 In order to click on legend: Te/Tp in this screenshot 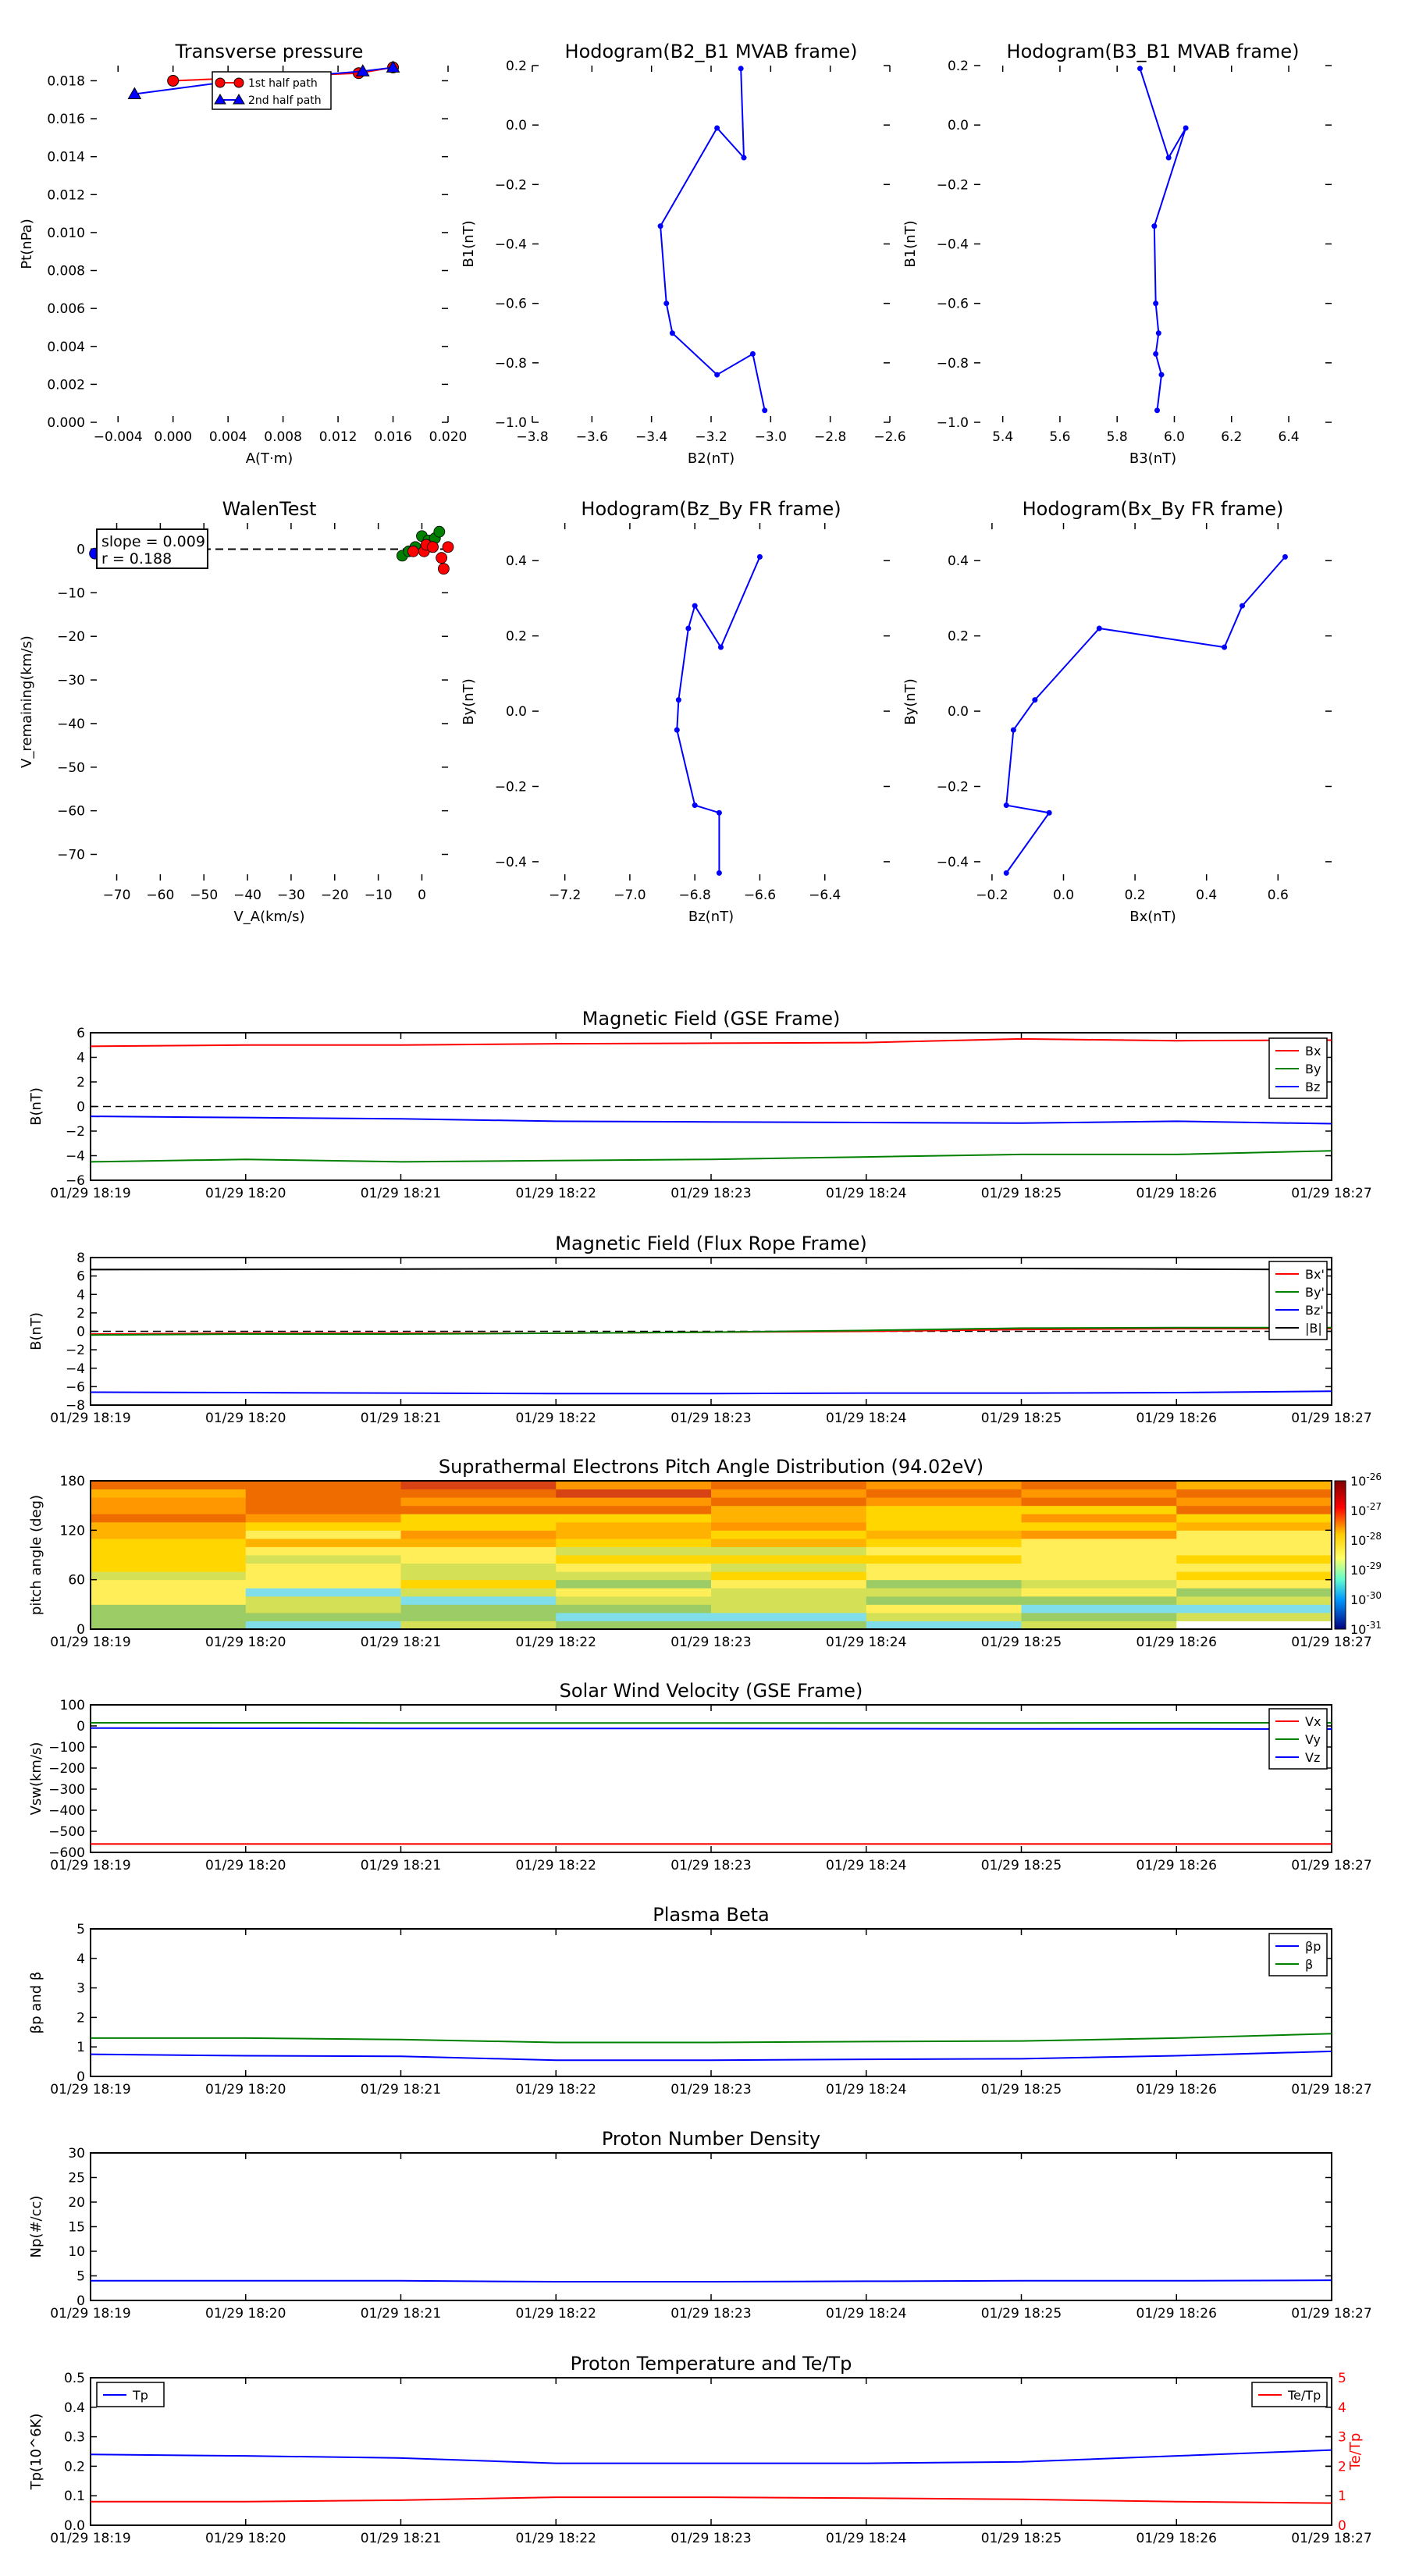, I will do `click(1290, 2394)`.